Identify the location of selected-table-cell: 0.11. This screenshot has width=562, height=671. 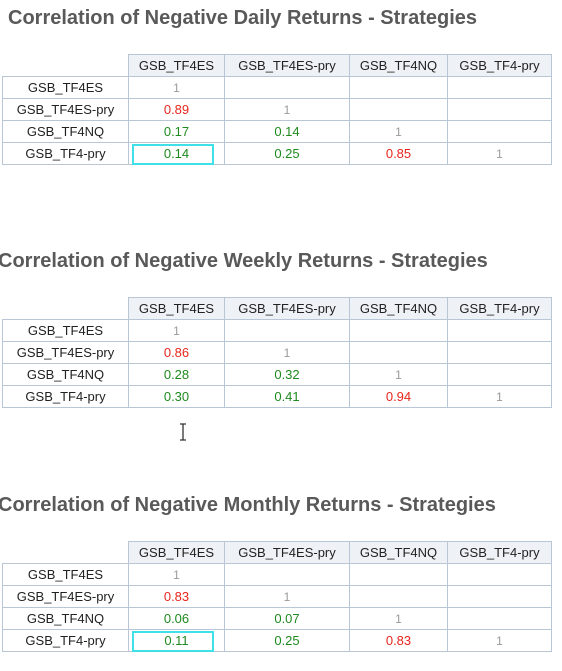
(176, 641).